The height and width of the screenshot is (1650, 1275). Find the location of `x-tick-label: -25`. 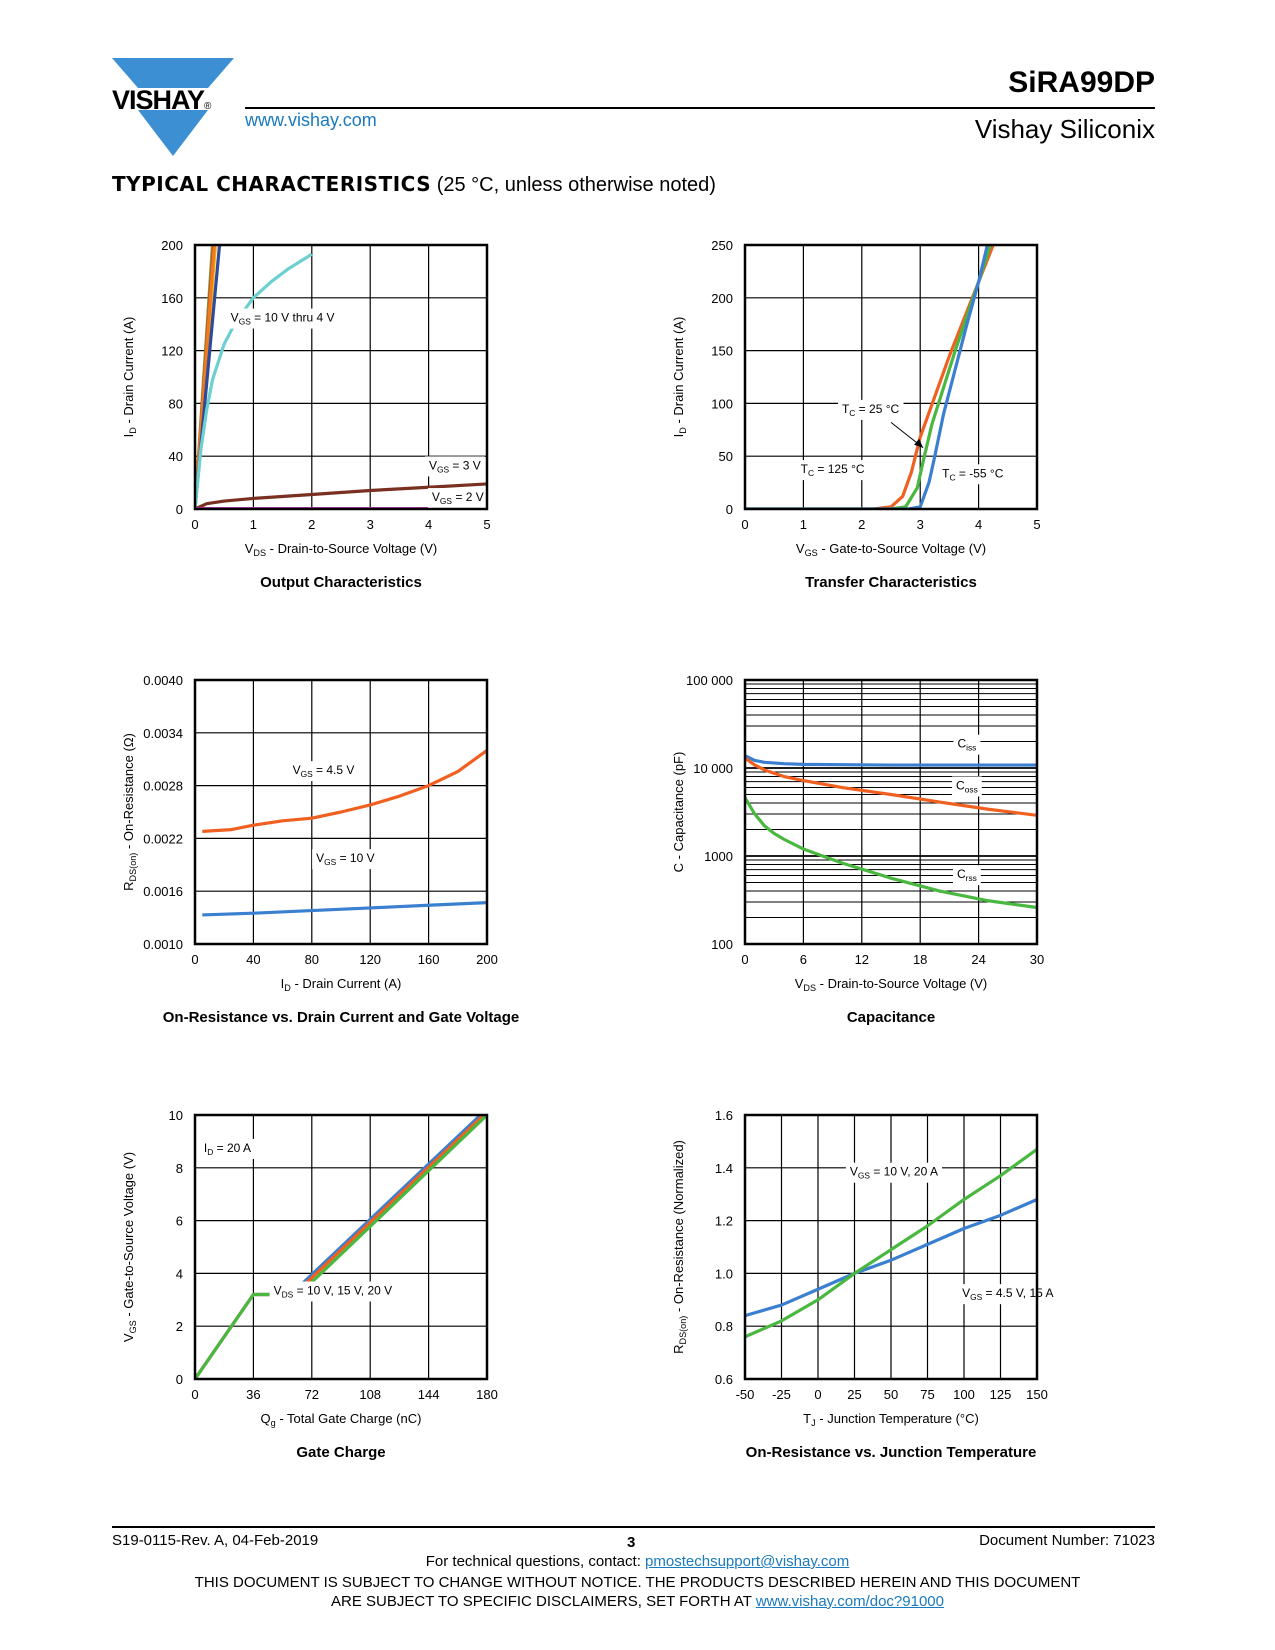

x-tick-label: -25 is located at coordinates (781, 1394).